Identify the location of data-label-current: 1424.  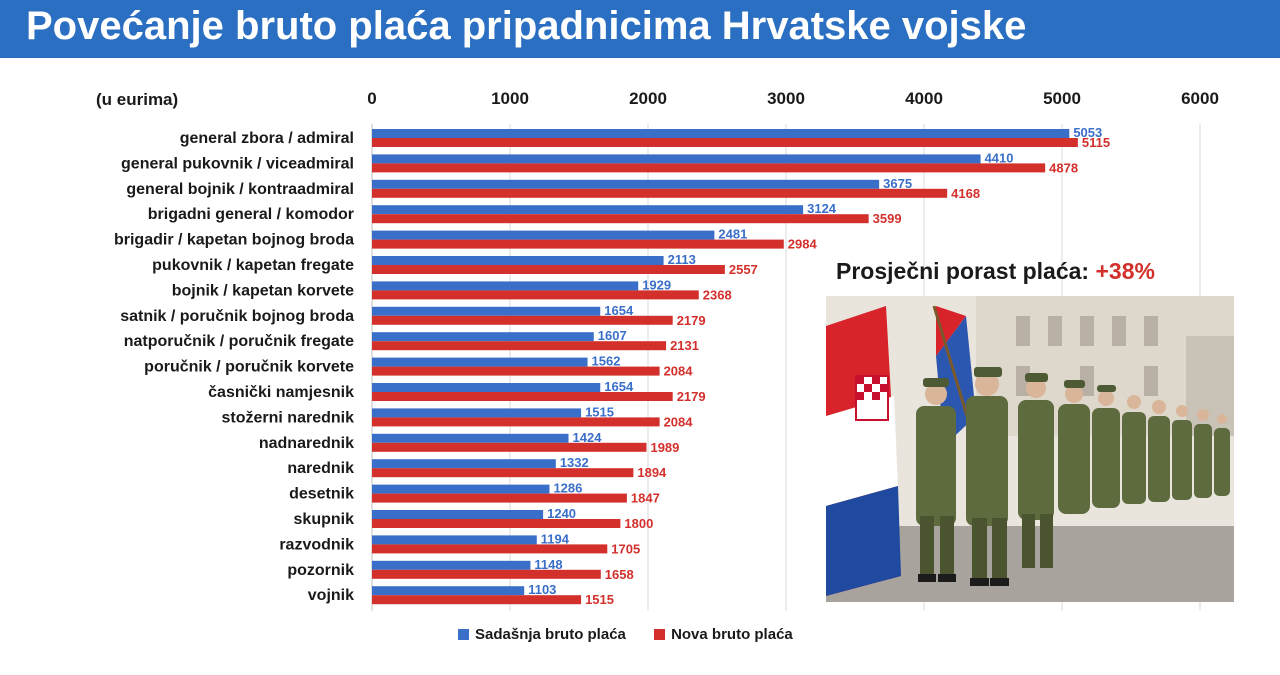
(588, 437).